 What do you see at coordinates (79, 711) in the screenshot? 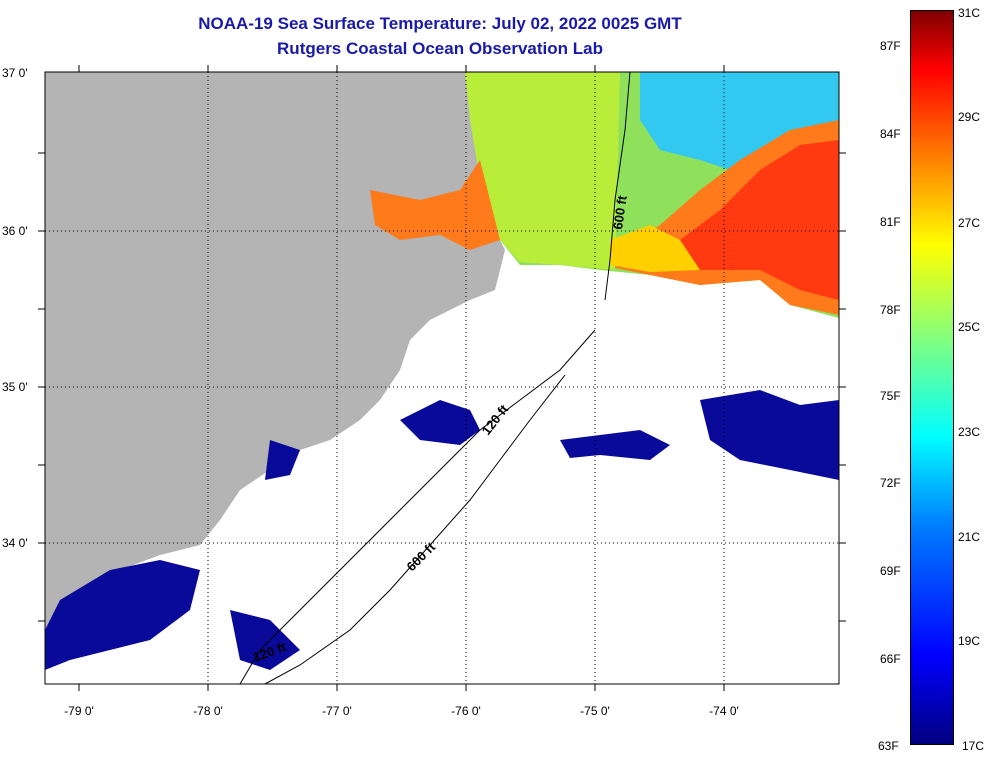
I see `lon-label-79: -79 0'` at bounding box center [79, 711].